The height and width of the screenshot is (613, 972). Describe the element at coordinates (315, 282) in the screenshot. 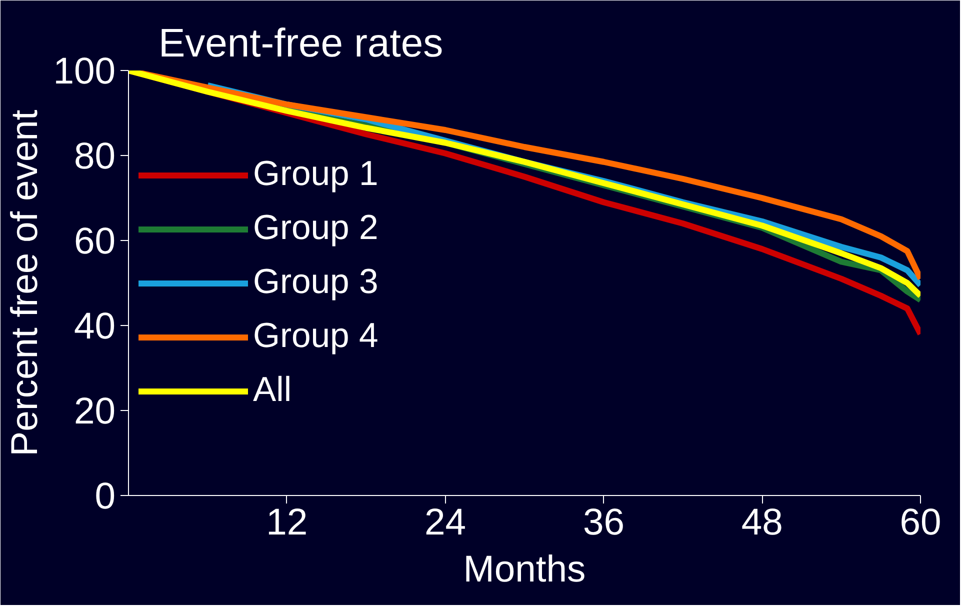

I see `legend-label: Group 3` at that location.